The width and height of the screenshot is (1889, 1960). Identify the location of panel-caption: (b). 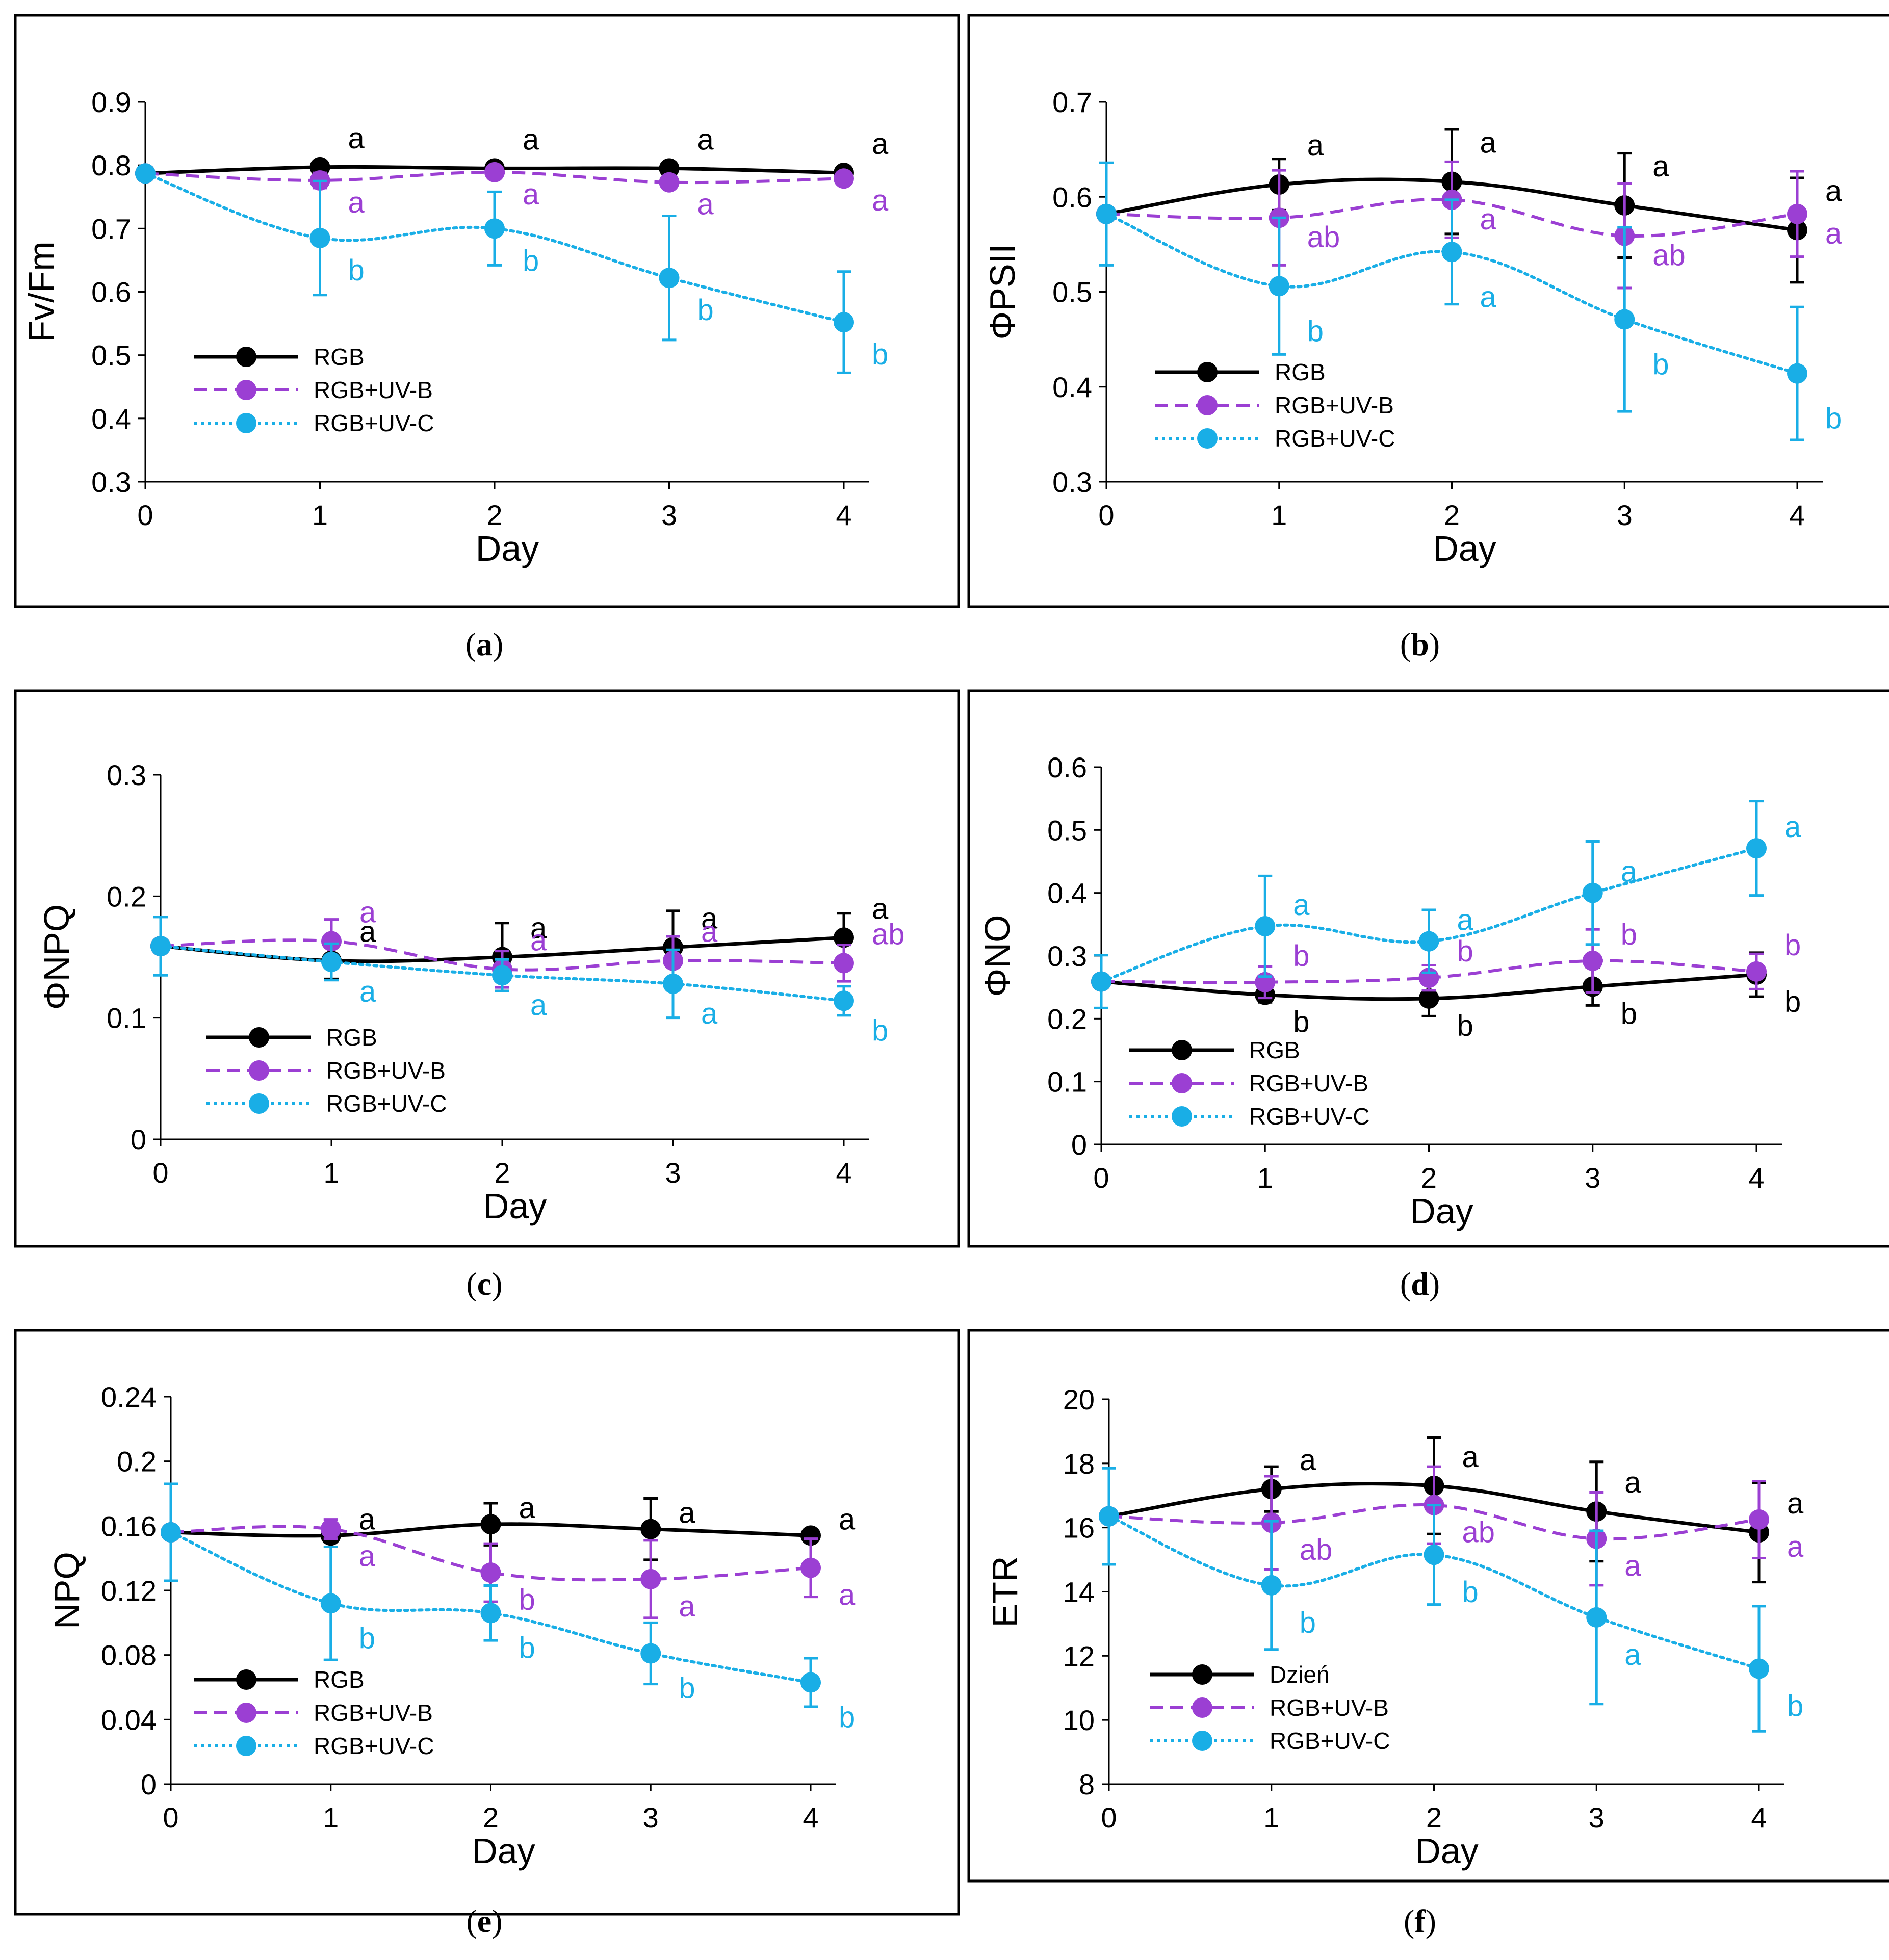
(1420, 644).